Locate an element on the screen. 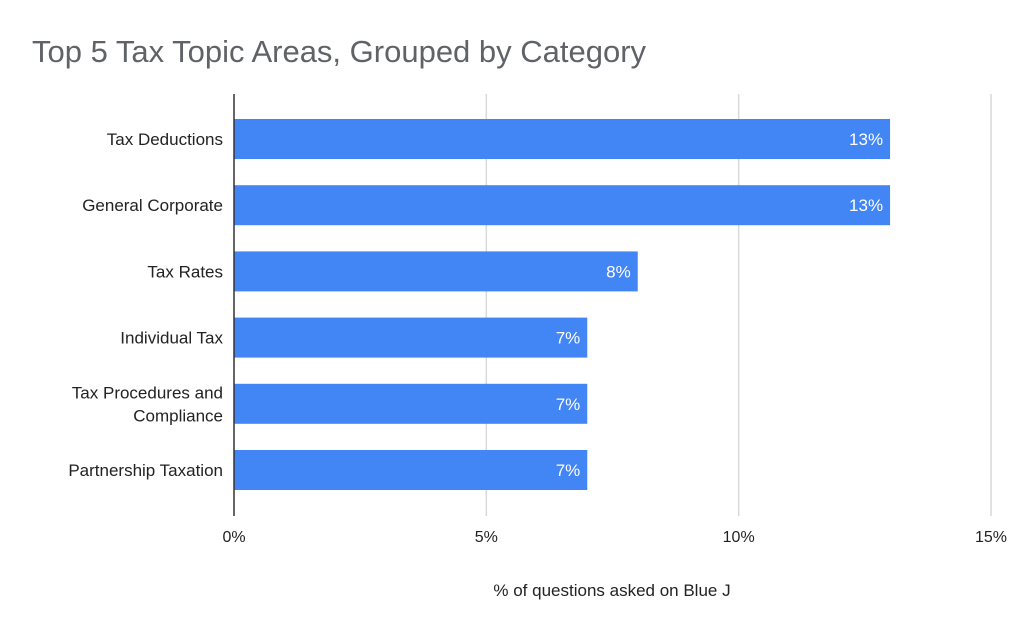  category-label: Individual Tax is located at coordinates (171, 338).